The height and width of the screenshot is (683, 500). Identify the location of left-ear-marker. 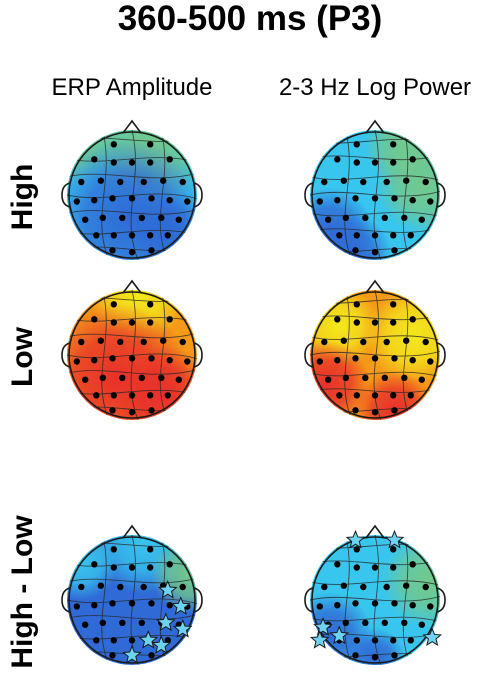
(66, 355).